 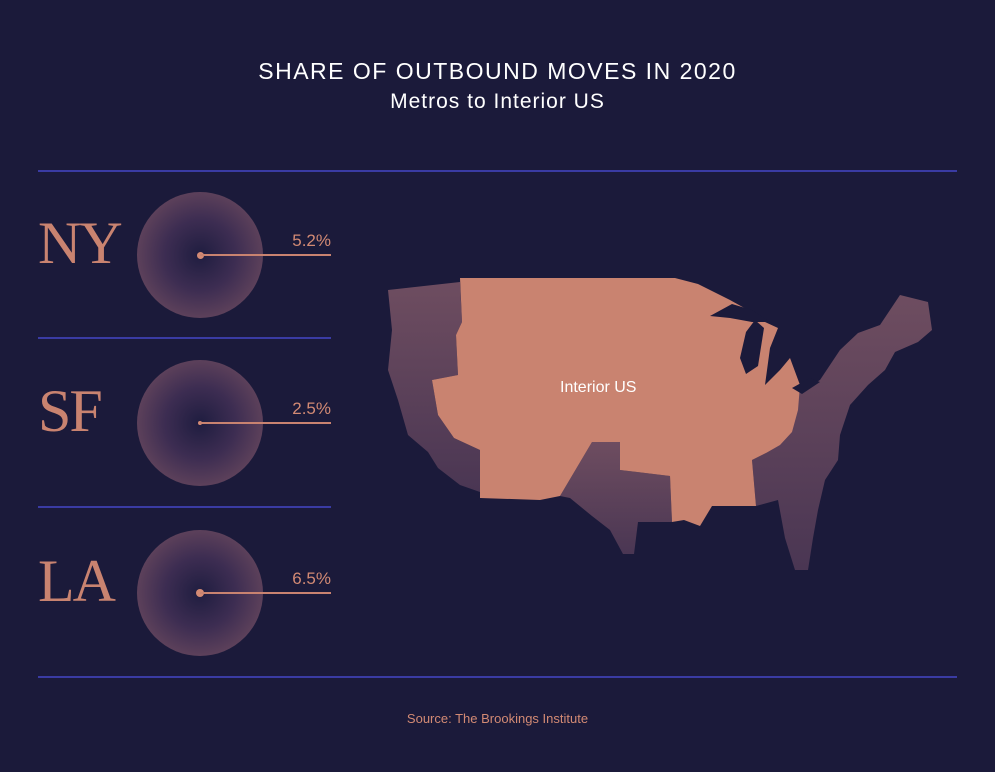 What do you see at coordinates (740, 313) in the screenshot?
I see `lake-superior` at bounding box center [740, 313].